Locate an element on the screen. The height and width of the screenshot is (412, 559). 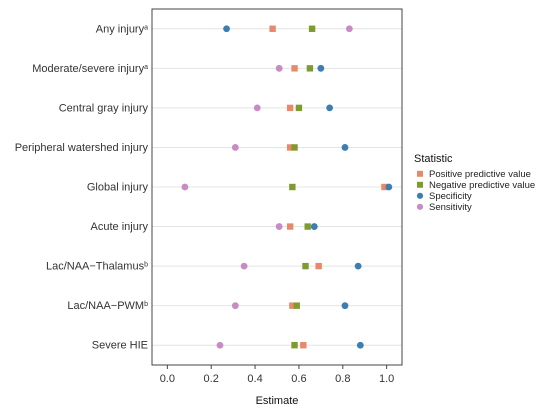
y-category-label: Central gray injury is located at coordinates (104, 108).